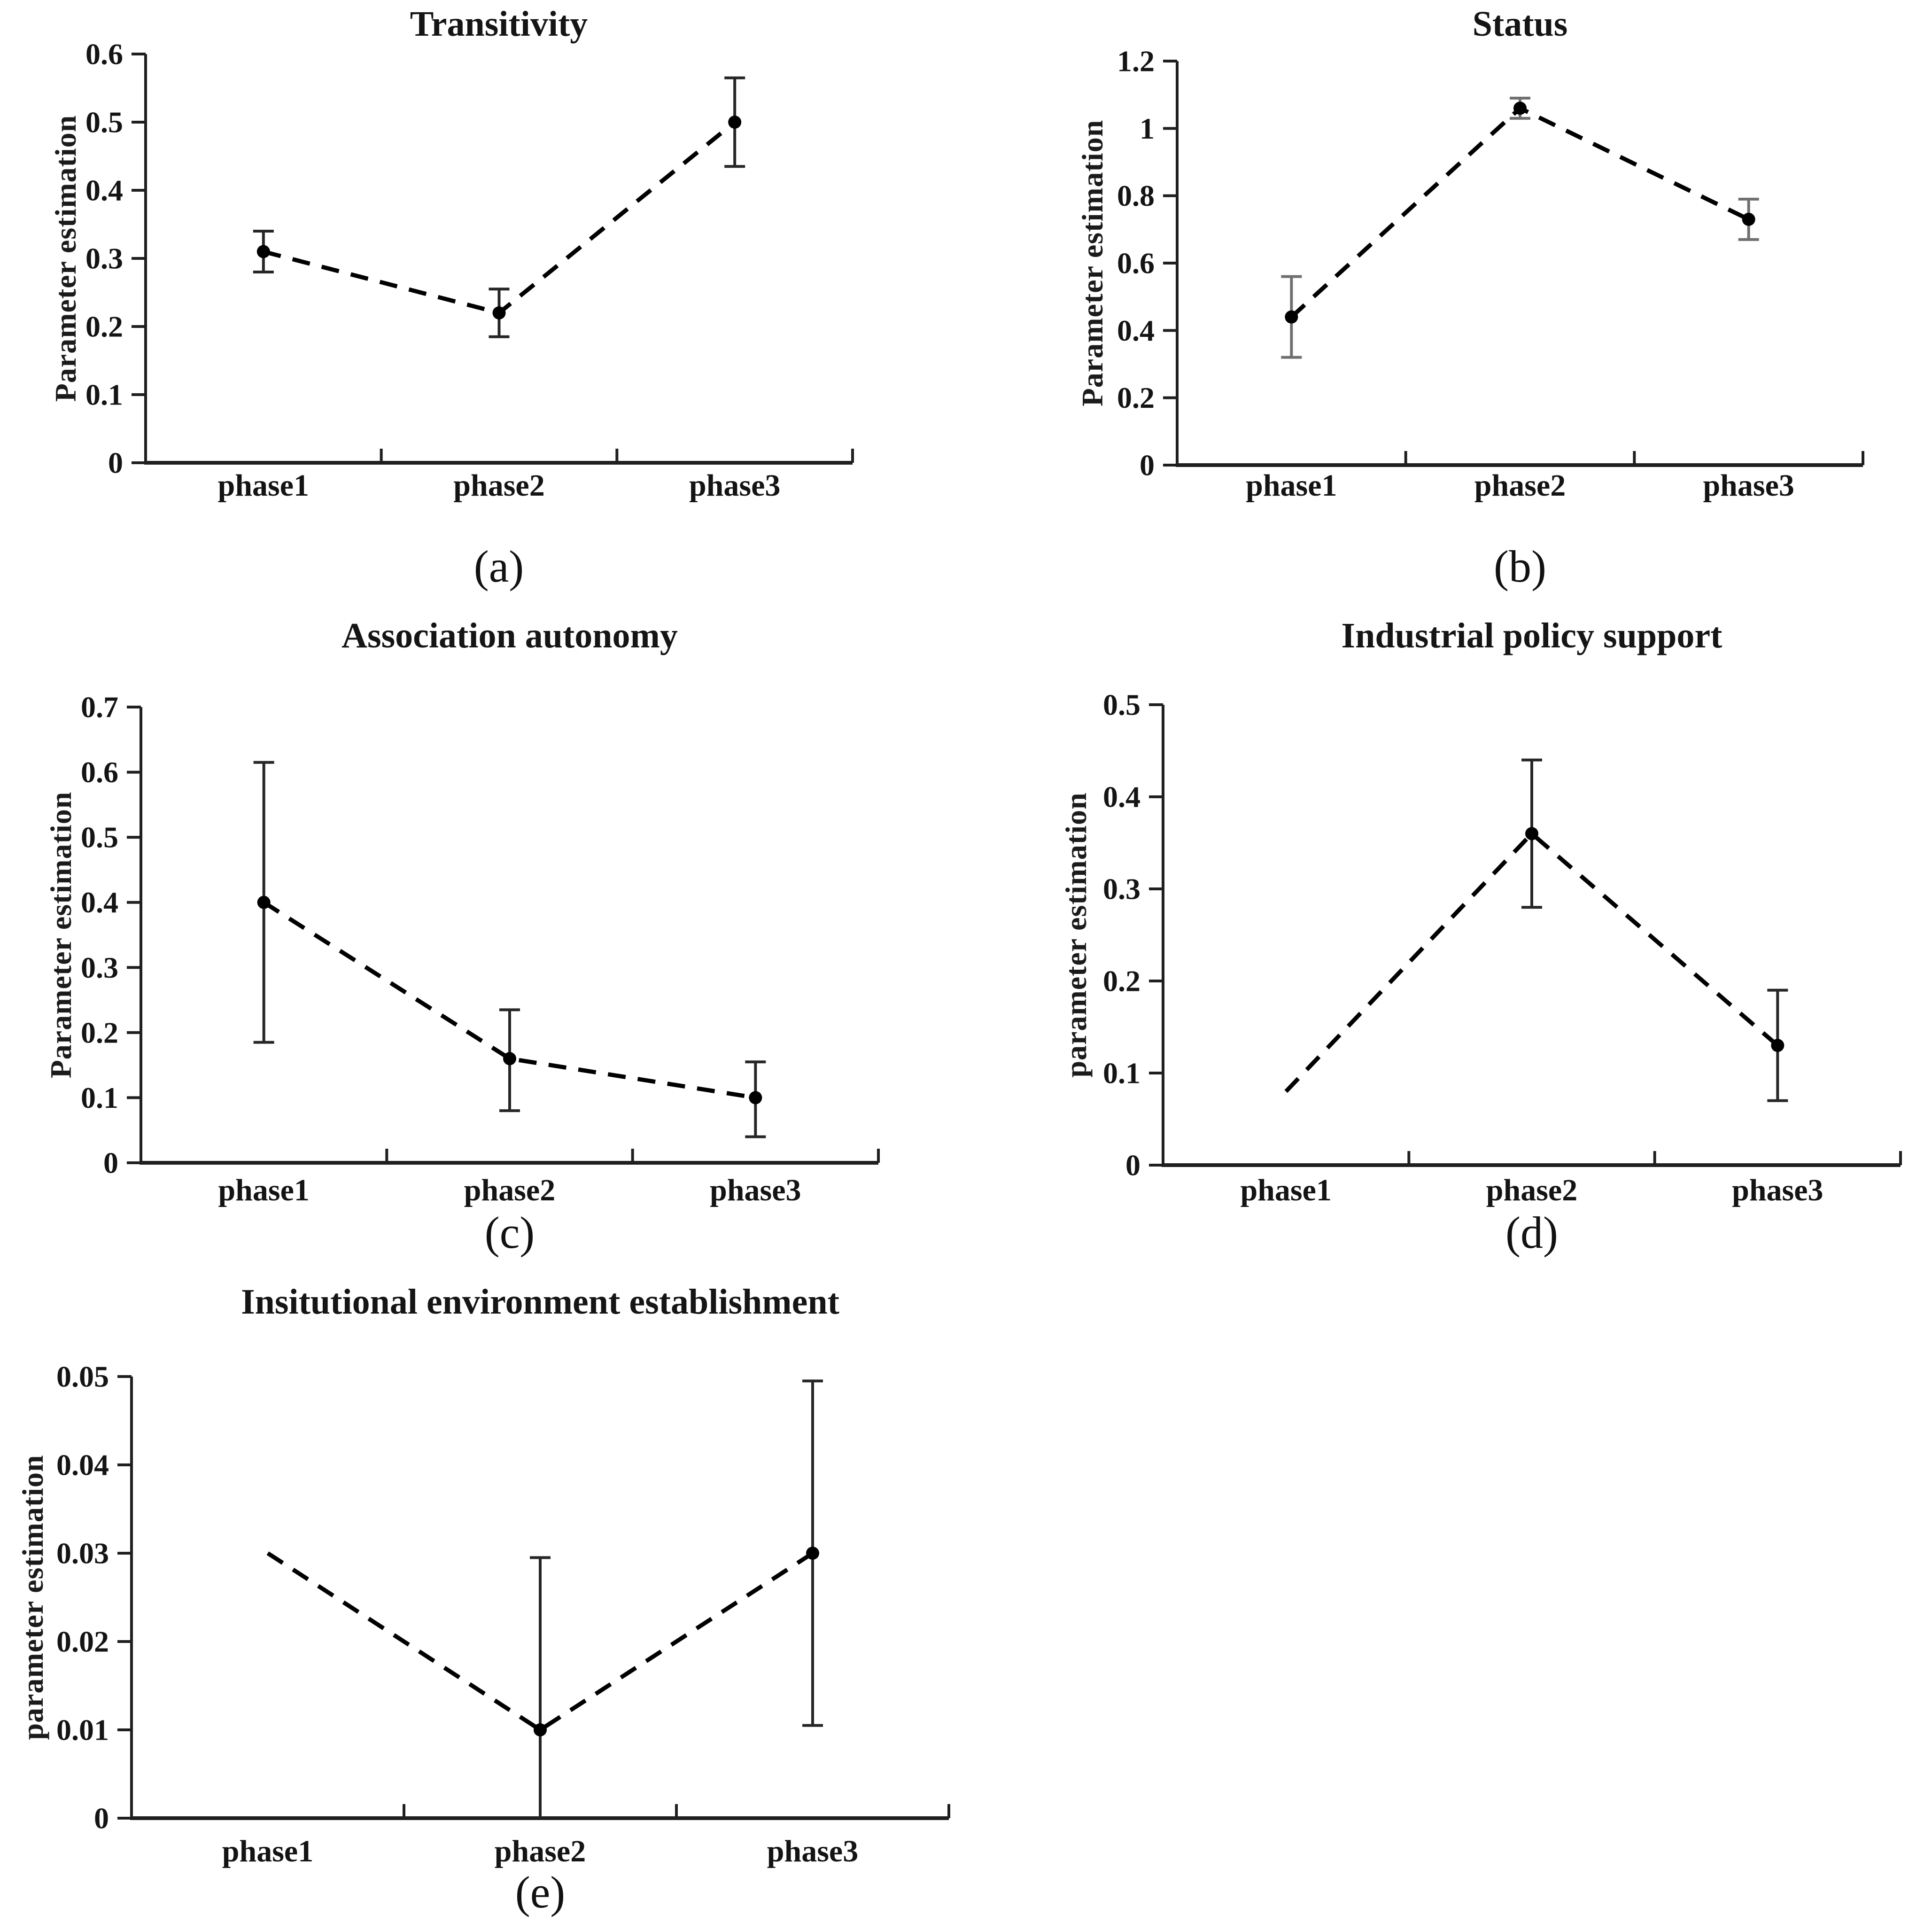 The height and width of the screenshot is (1922, 1932). Describe the element at coordinates (1520, 566) in the screenshot. I see `chart-caption-b: (b)` at that location.